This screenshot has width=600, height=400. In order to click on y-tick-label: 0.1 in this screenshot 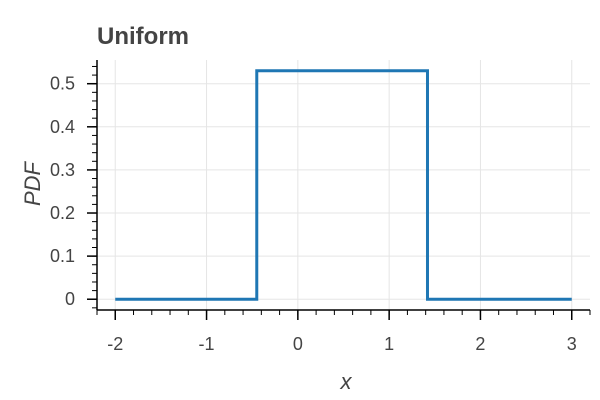, I will do `click(62, 256)`.